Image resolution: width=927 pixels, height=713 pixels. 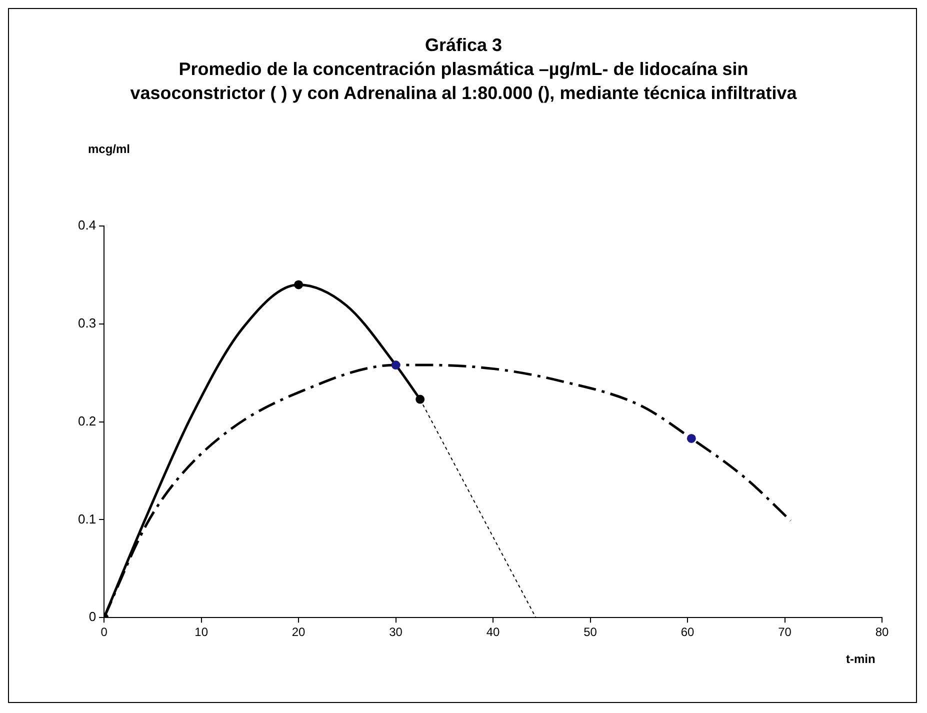 What do you see at coordinates (87, 225) in the screenshot?
I see `y-tick-label: 0.4` at bounding box center [87, 225].